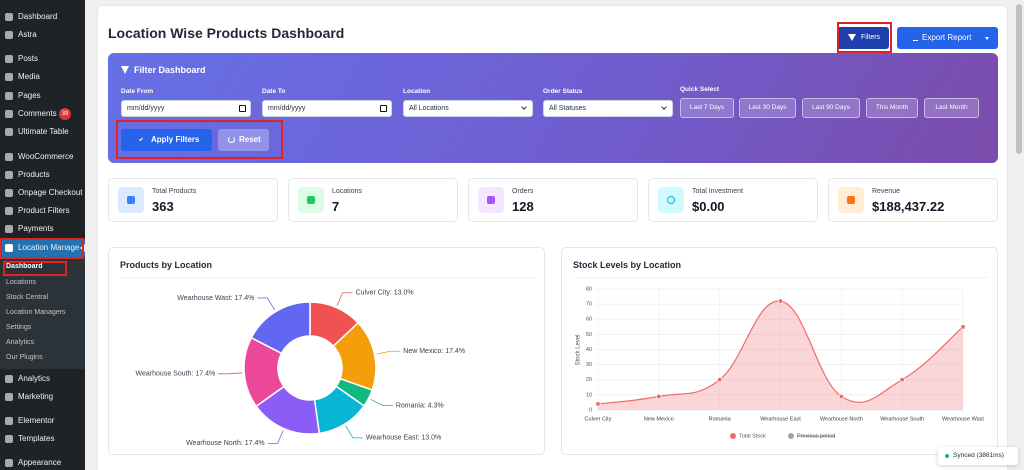 The image size is (1024, 470). Describe the element at coordinates (733, 200) in the screenshot. I see `stat-card: Total Investment $0.00` at that location.